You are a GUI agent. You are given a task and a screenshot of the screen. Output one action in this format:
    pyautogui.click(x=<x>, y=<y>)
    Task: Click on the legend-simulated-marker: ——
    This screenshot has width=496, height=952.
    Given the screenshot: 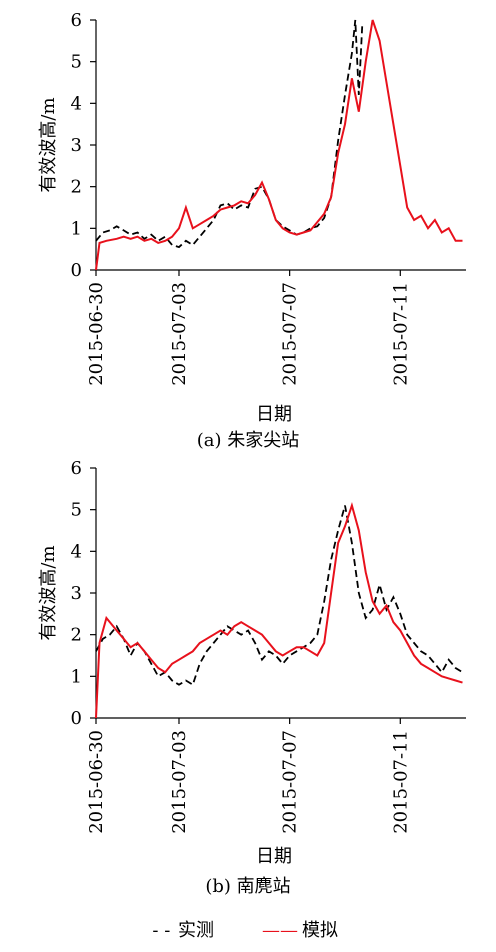 What is the action you would take?
    pyautogui.click(x=280, y=930)
    